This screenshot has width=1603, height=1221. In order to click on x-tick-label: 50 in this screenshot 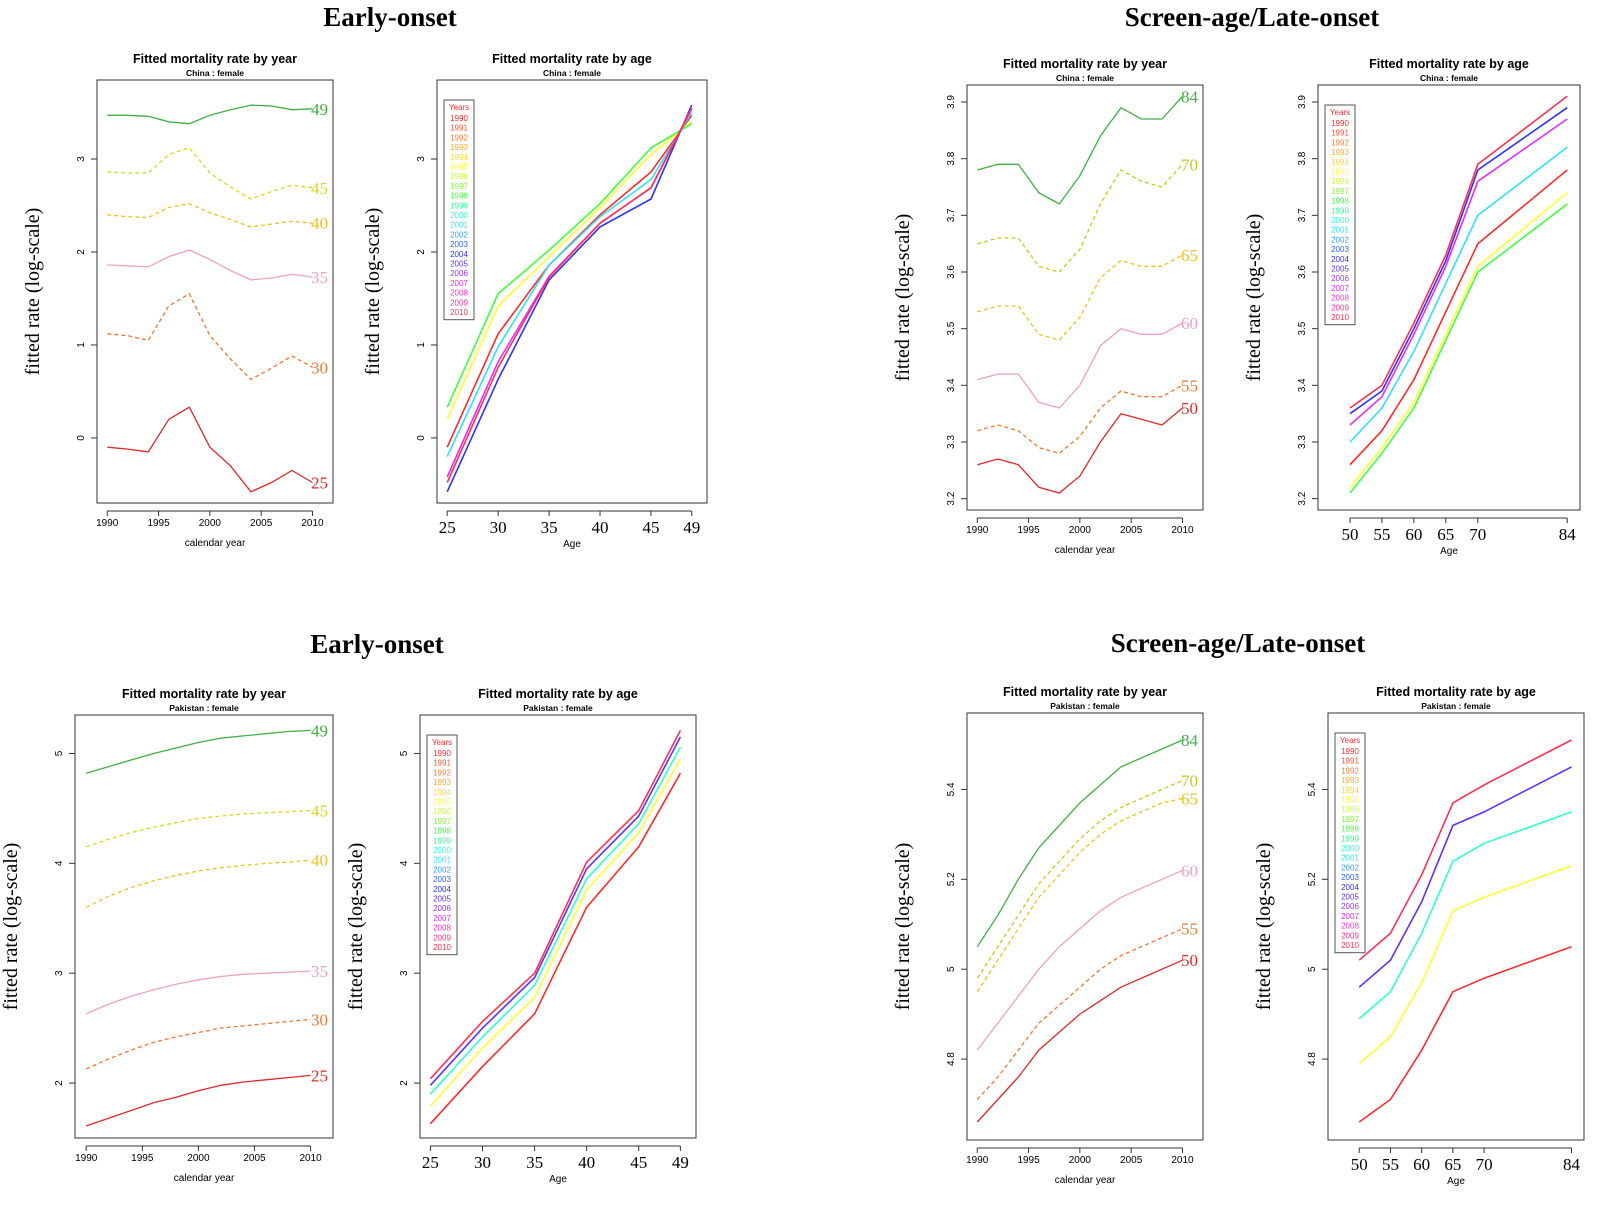, I will do `click(1359, 1164)`.